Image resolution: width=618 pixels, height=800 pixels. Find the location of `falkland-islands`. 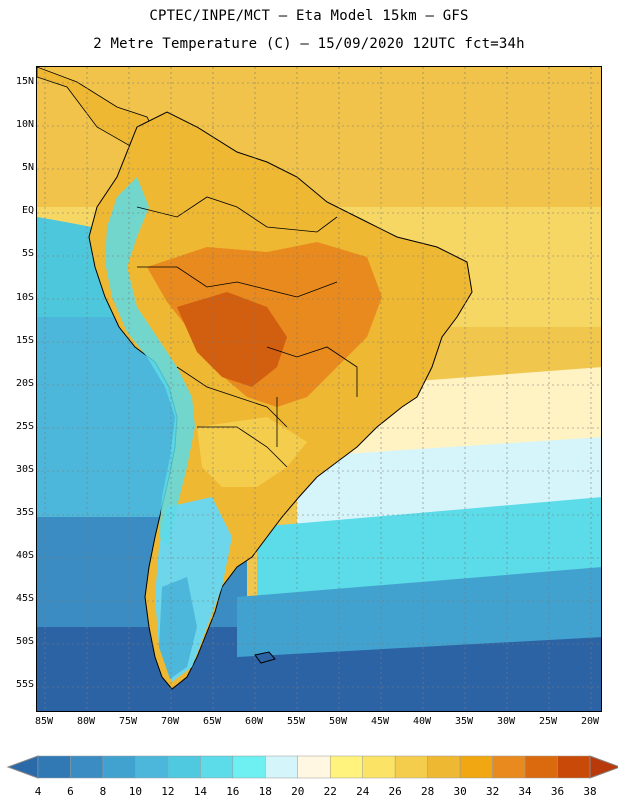

falkland-islands is located at coordinates (265, 657).